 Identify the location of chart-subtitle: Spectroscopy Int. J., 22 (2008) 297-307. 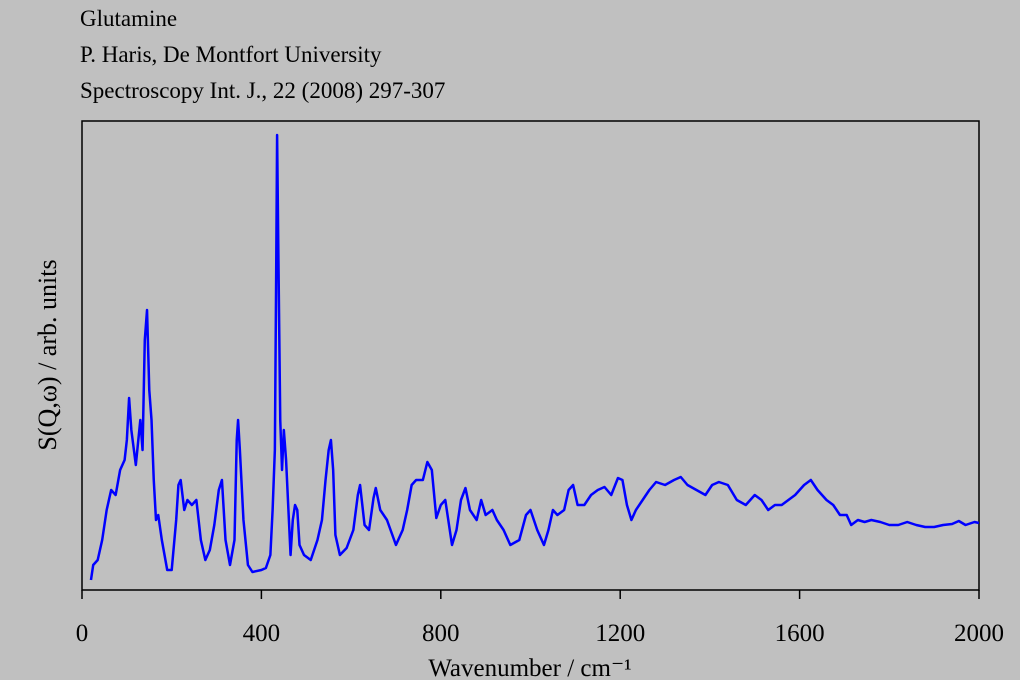
(262, 90).